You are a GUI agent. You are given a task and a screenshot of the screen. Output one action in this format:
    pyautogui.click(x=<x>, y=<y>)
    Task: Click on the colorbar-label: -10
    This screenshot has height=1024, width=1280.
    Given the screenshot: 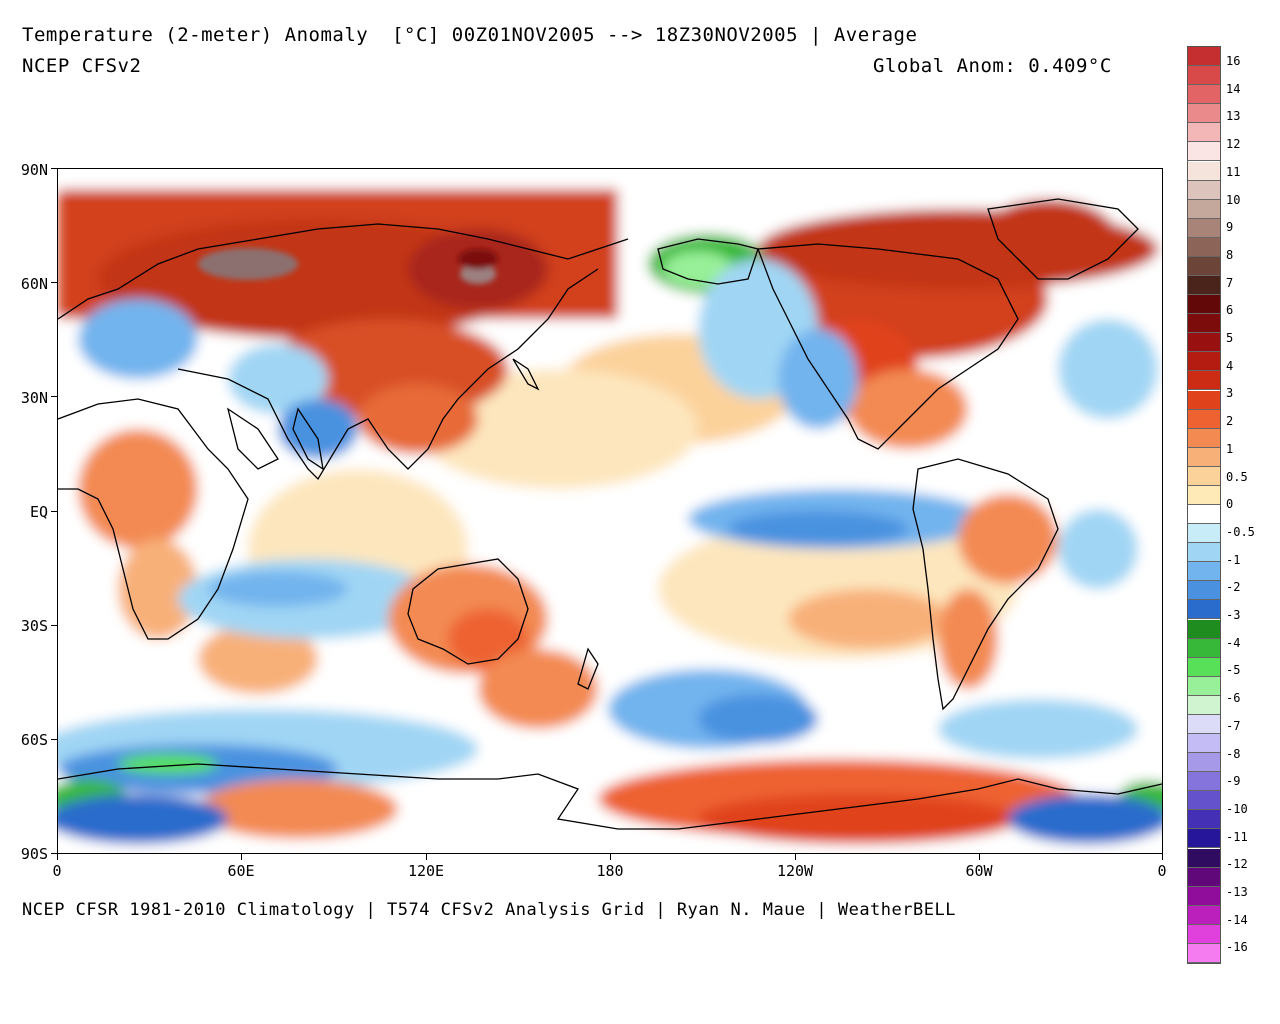 What is the action you would take?
    pyautogui.click(x=1237, y=808)
    